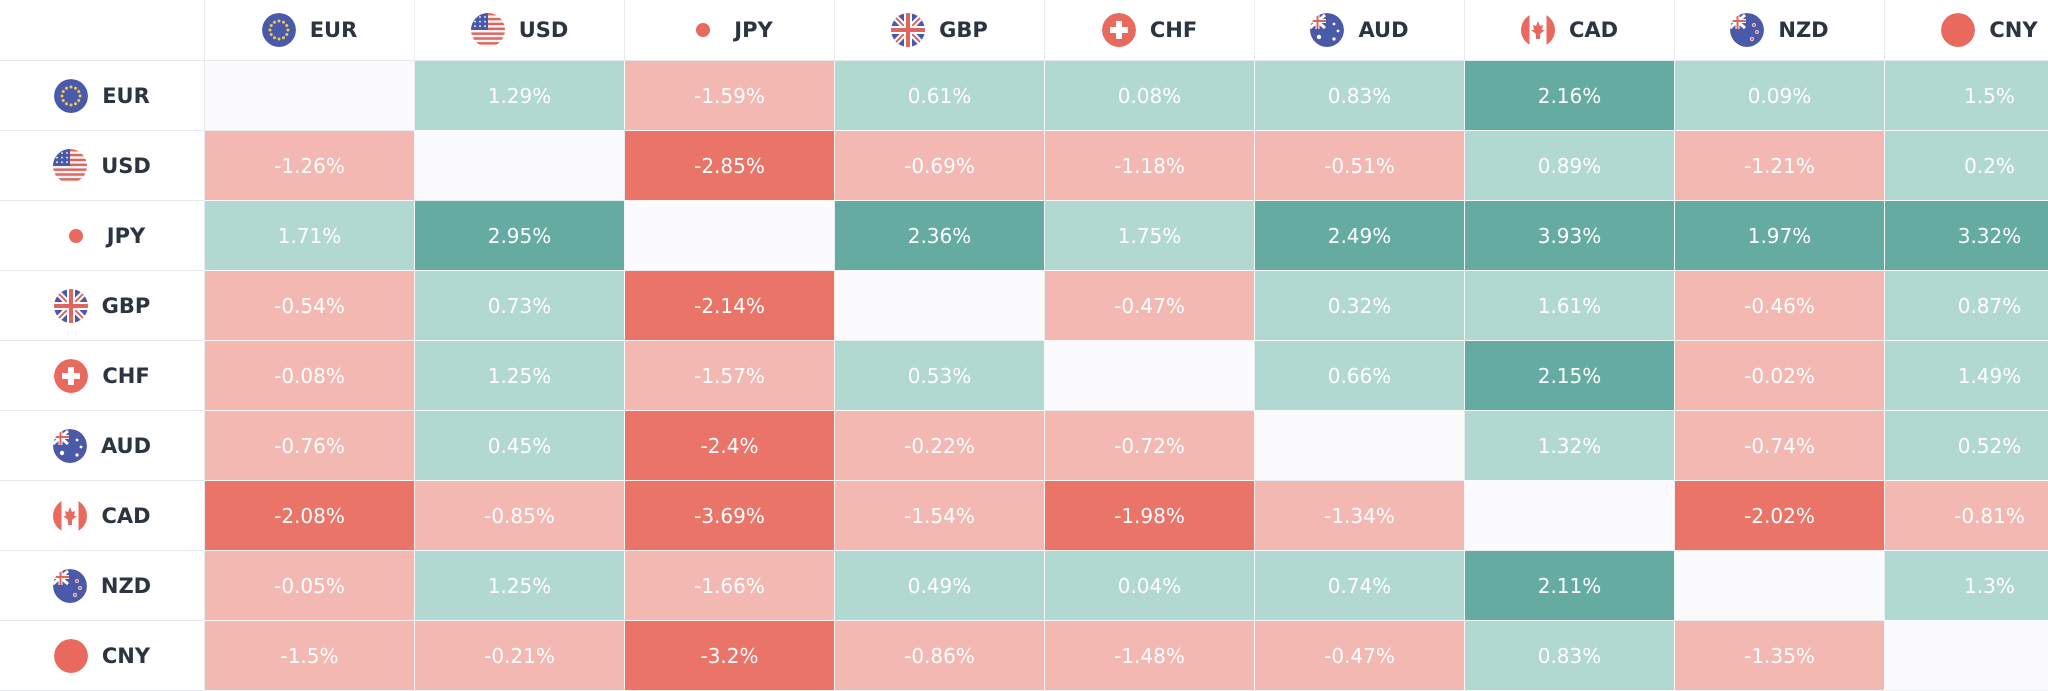 This screenshot has width=2048, height=691. I want to click on heatmap-cell: 3.32%, so click(1966, 236).